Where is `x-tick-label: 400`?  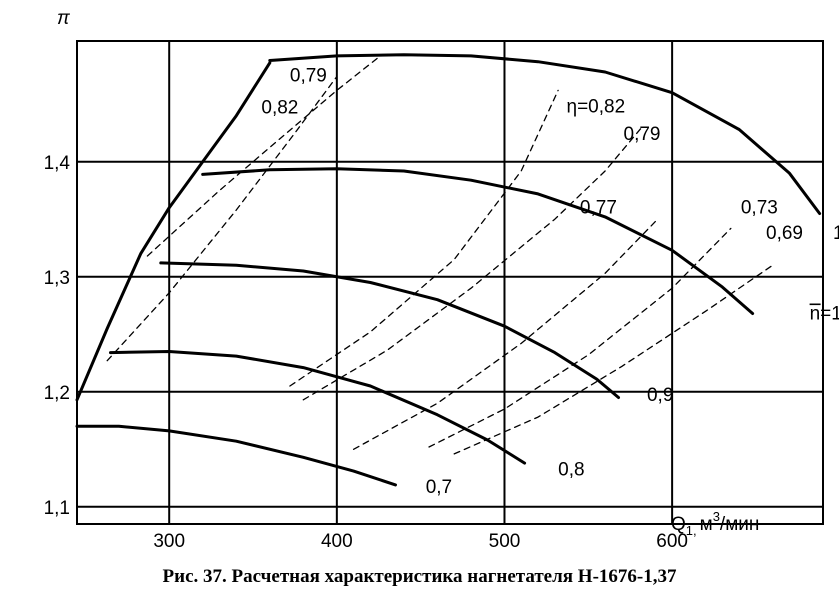 x-tick-label: 400 is located at coordinates (337, 541).